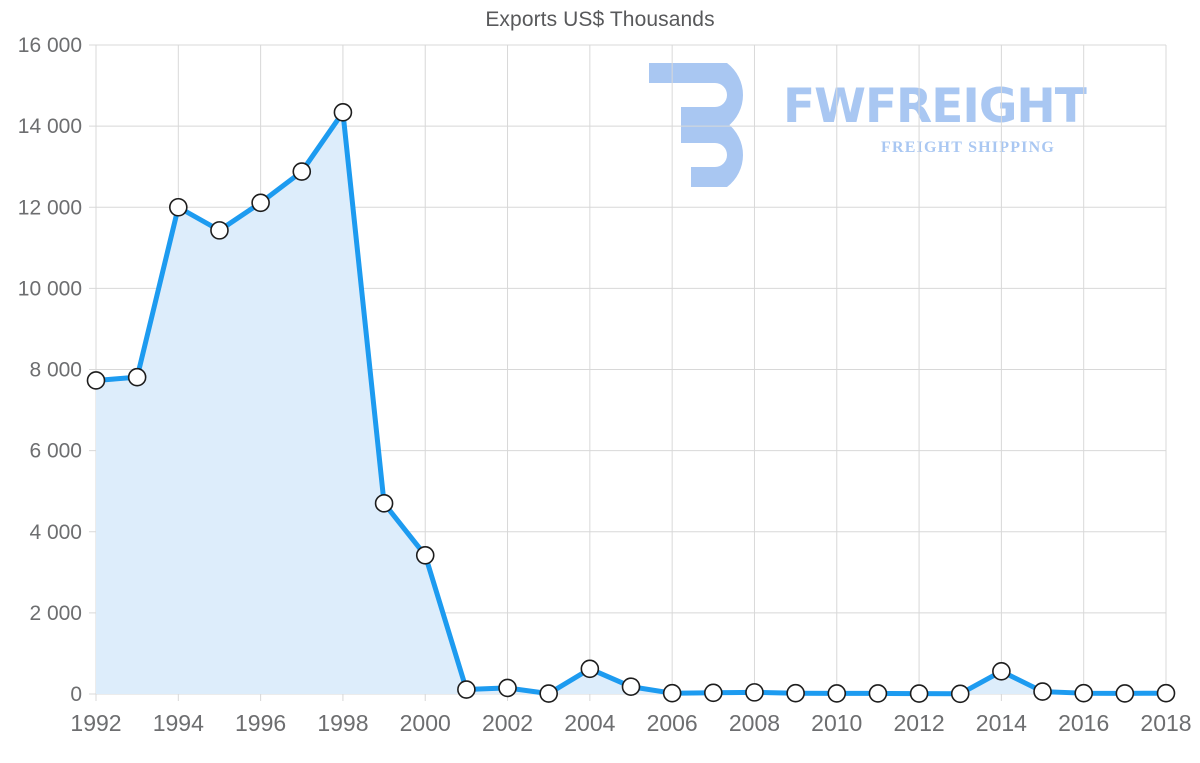  What do you see at coordinates (55, 613) in the screenshot?
I see `svg-text: 2 000` at bounding box center [55, 613].